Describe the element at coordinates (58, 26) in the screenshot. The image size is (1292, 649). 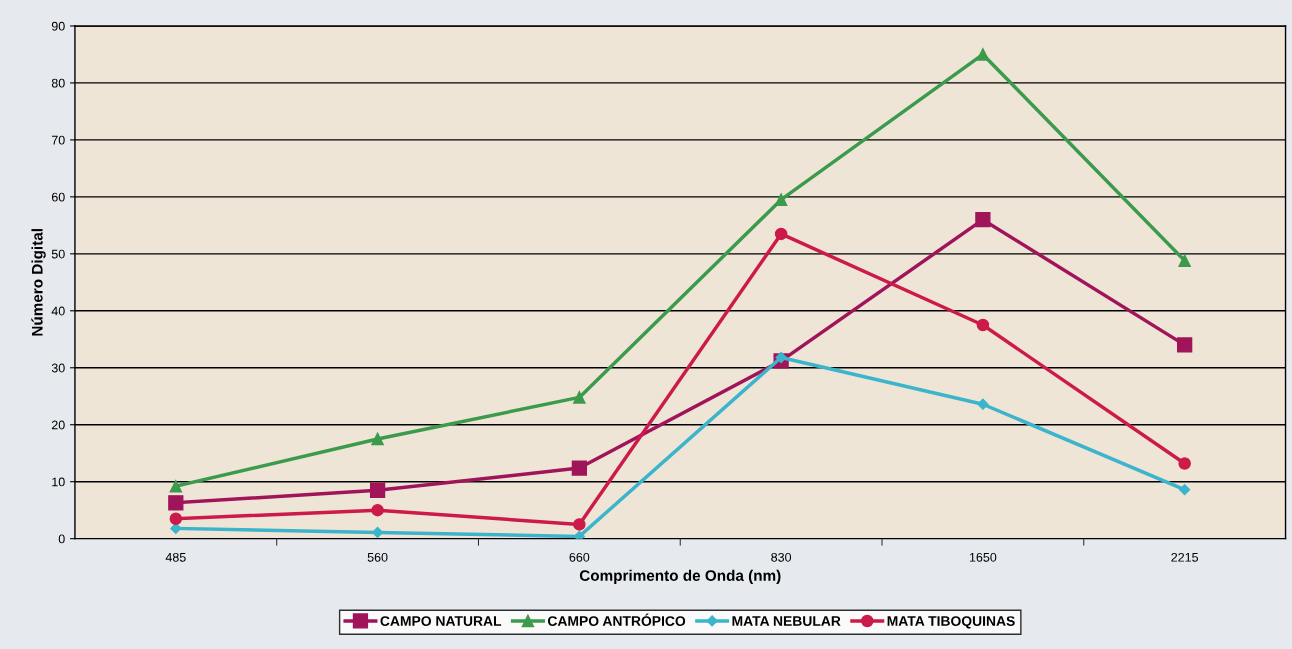
I see `y-tick-label: 90` at that location.